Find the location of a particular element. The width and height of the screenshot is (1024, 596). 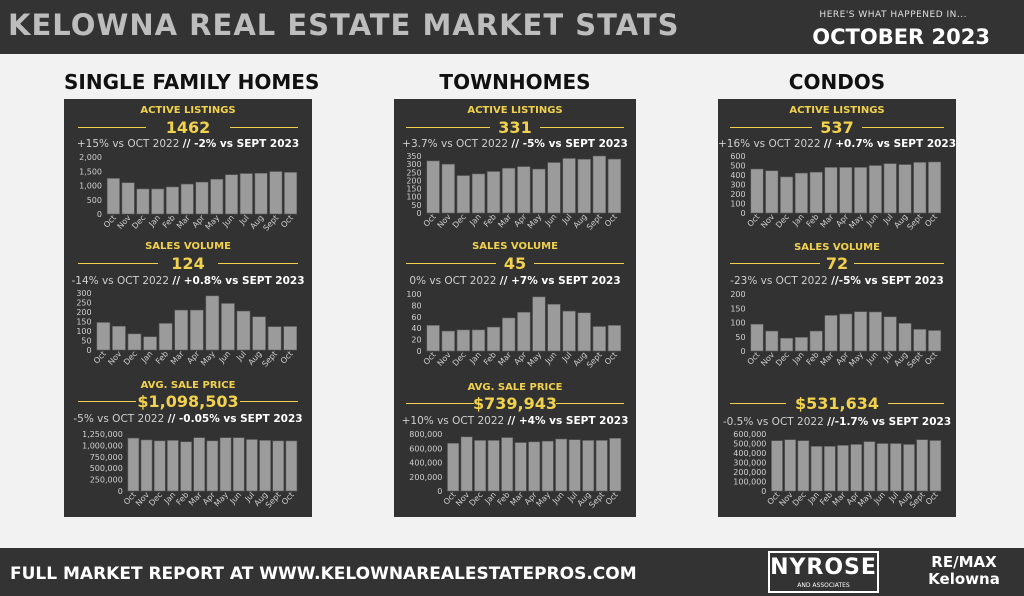

y-tick-label: 800,000 is located at coordinates (425, 434).